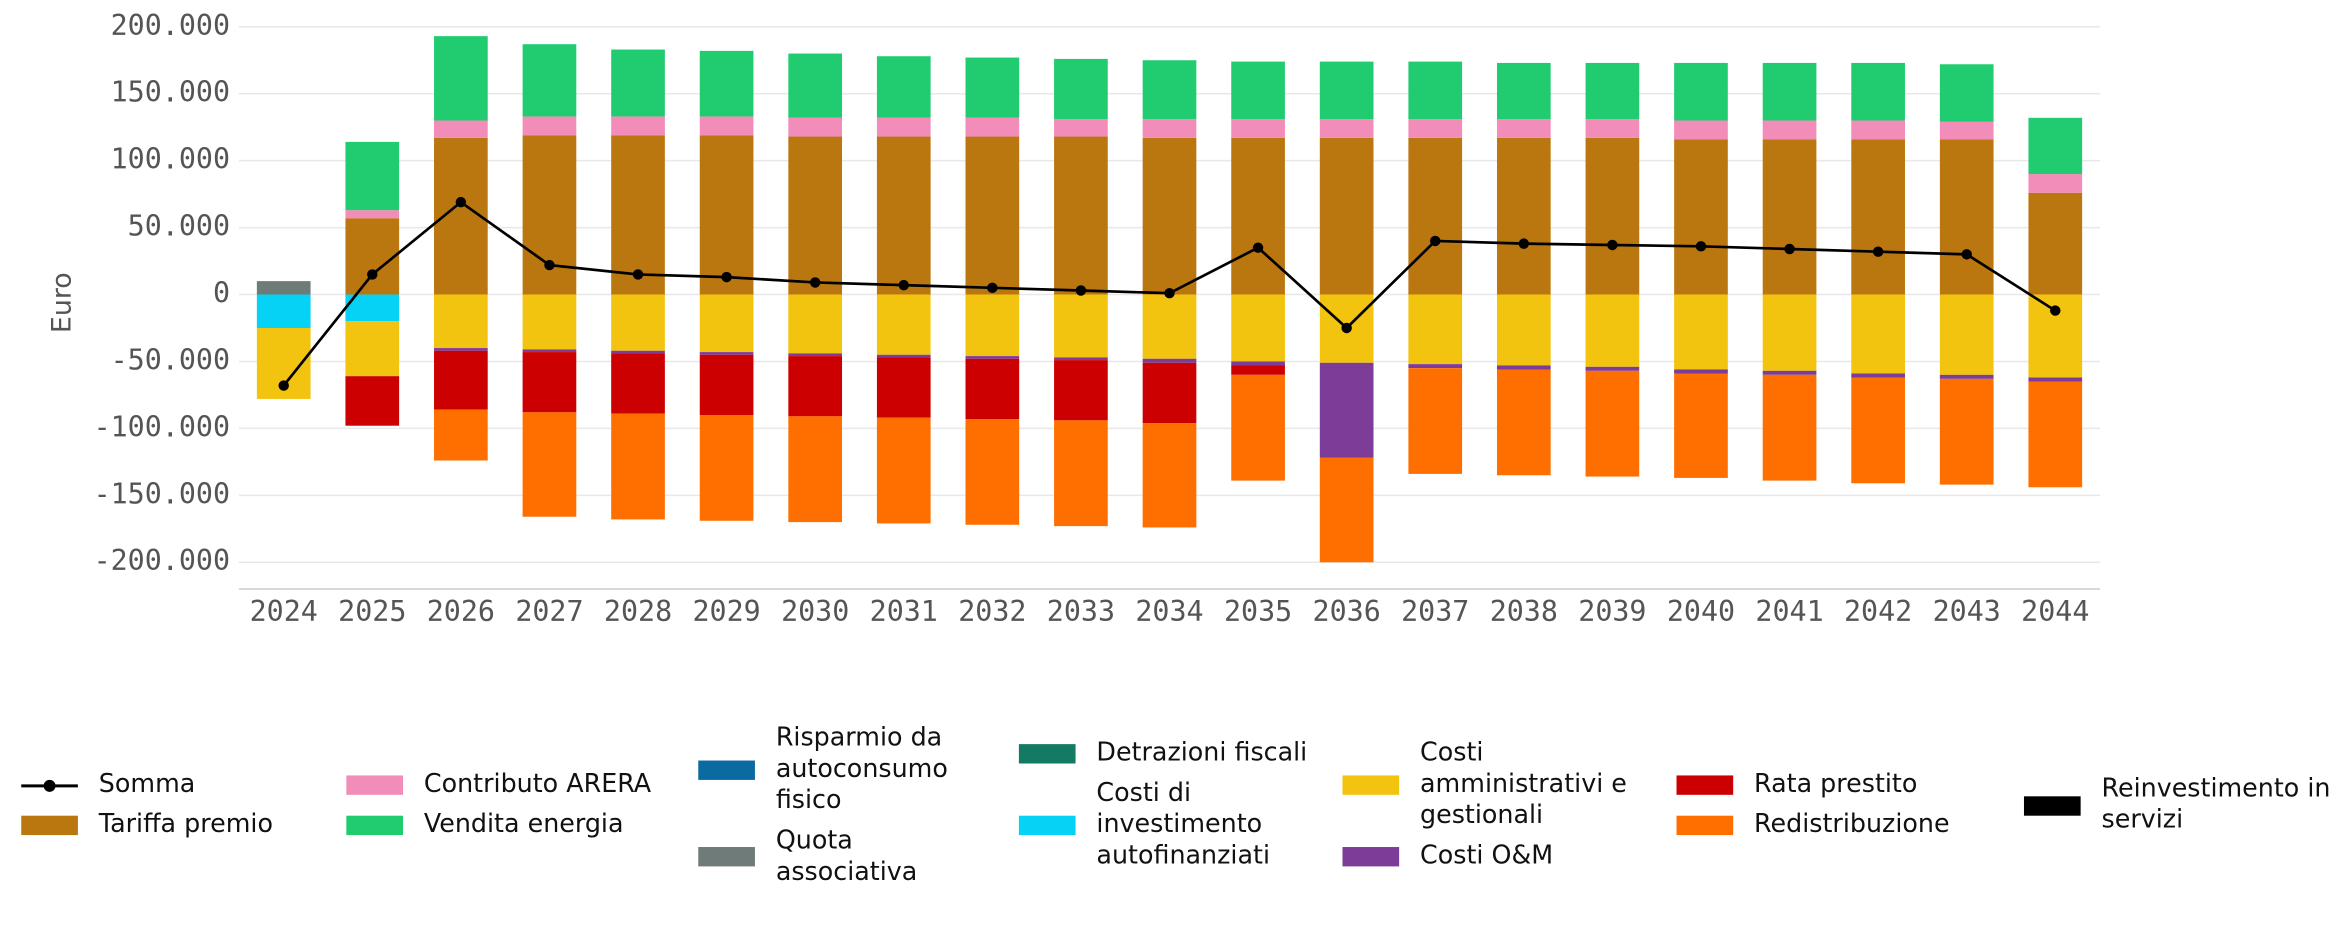  I want to click on x-tick-label: 2043, so click(1967, 611).